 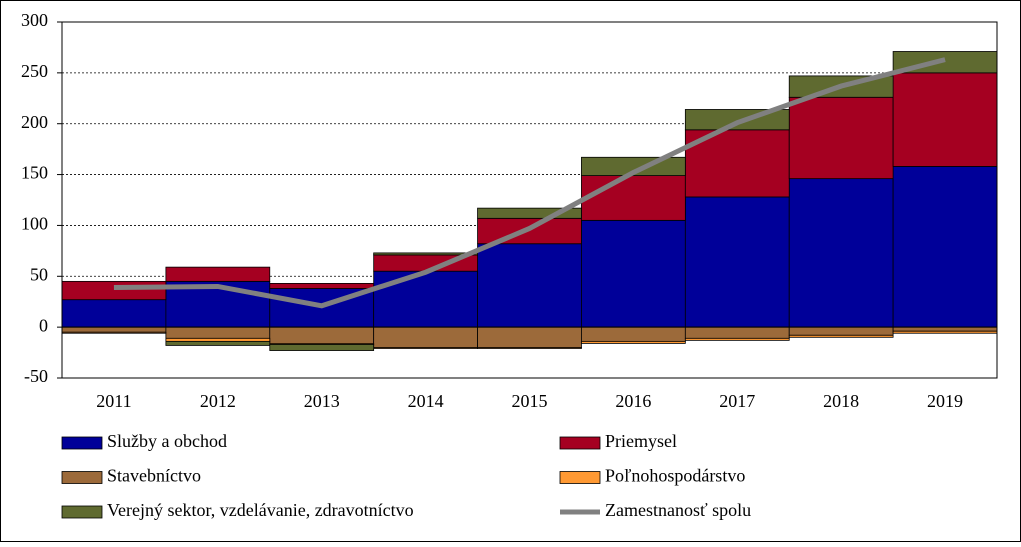 What do you see at coordinates (36, 376) in the screenshot?
I see `y-tick-label: -50` at bounding box center [36, 376].